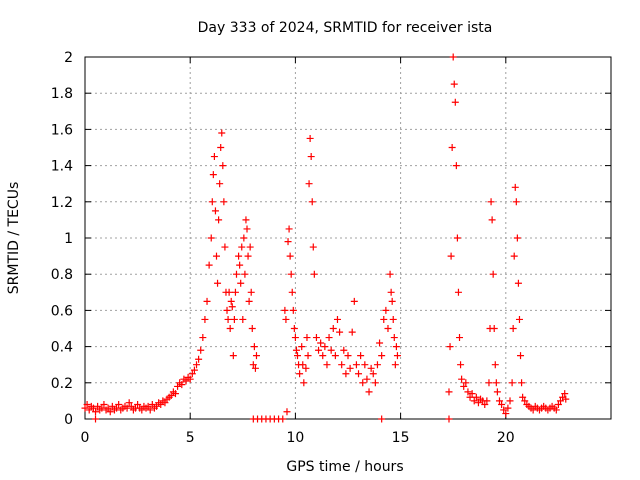 The image size is (640, 480). What do you see at coordinates (62, 275) in the screenshot?
I see `y-tick-label: 0.8` at bounding box center [62, 275].